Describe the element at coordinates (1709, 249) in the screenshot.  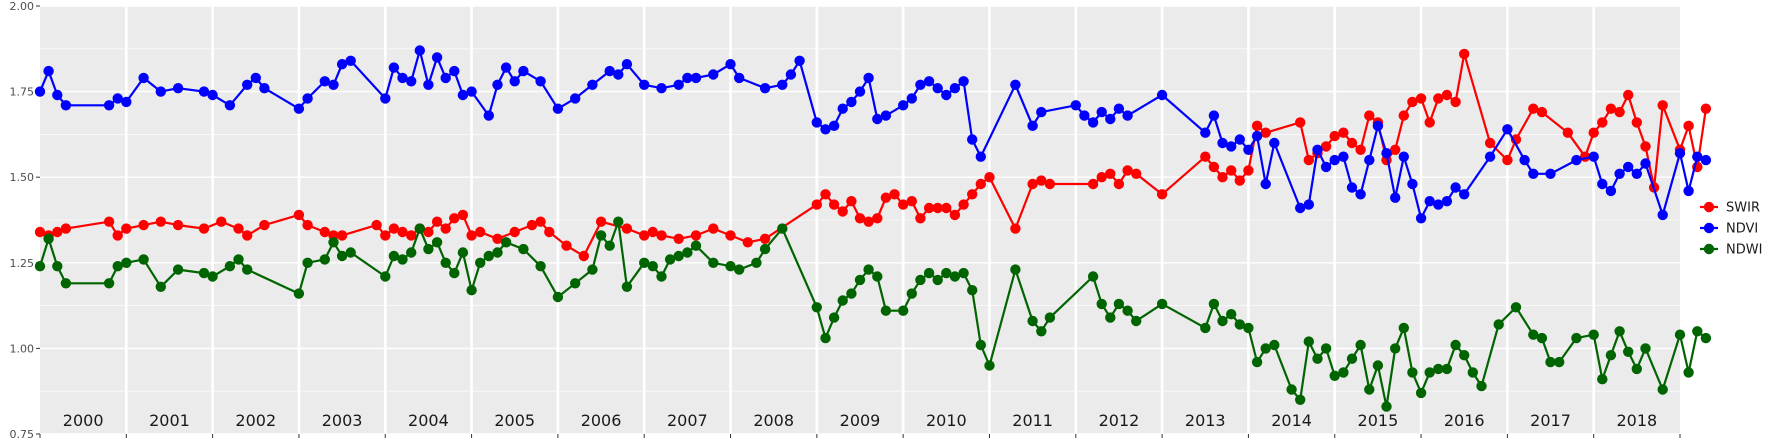
I see `legend-key-dot` at that location.